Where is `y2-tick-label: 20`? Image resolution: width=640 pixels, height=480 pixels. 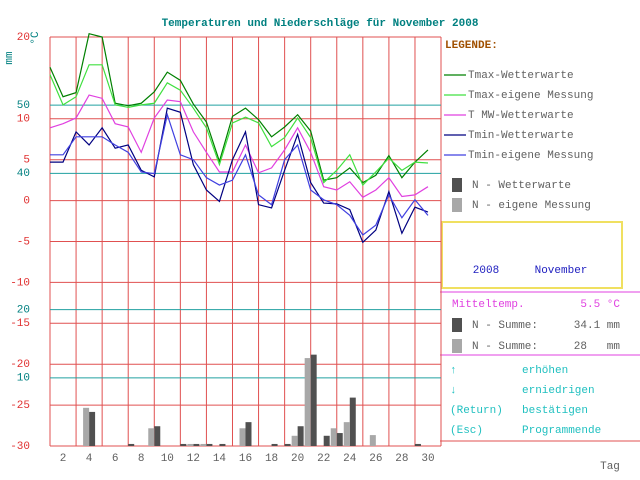 y2-tick-label: 20 is located at coordinates (23, 311).